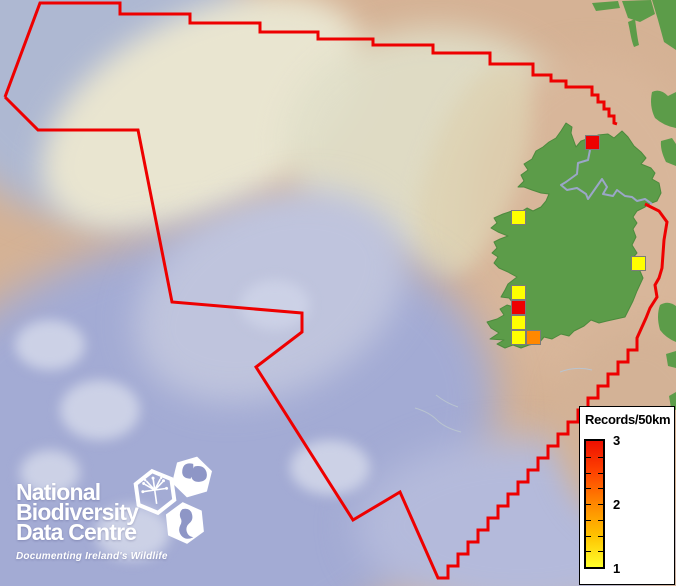 The height and width of the screenshot is (586, 676). What do you see at coordinates (58, 492) in the screenshot?
I see `logo-line-1: National` at bounding box center [58, 492].